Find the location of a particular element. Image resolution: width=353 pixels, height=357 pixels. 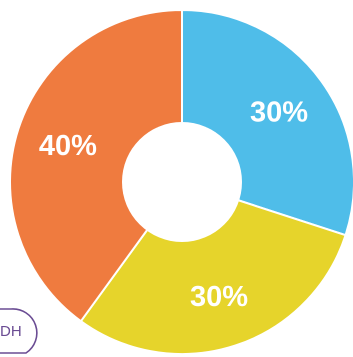

corner-badge: DH is located at coordinates (19, 331).